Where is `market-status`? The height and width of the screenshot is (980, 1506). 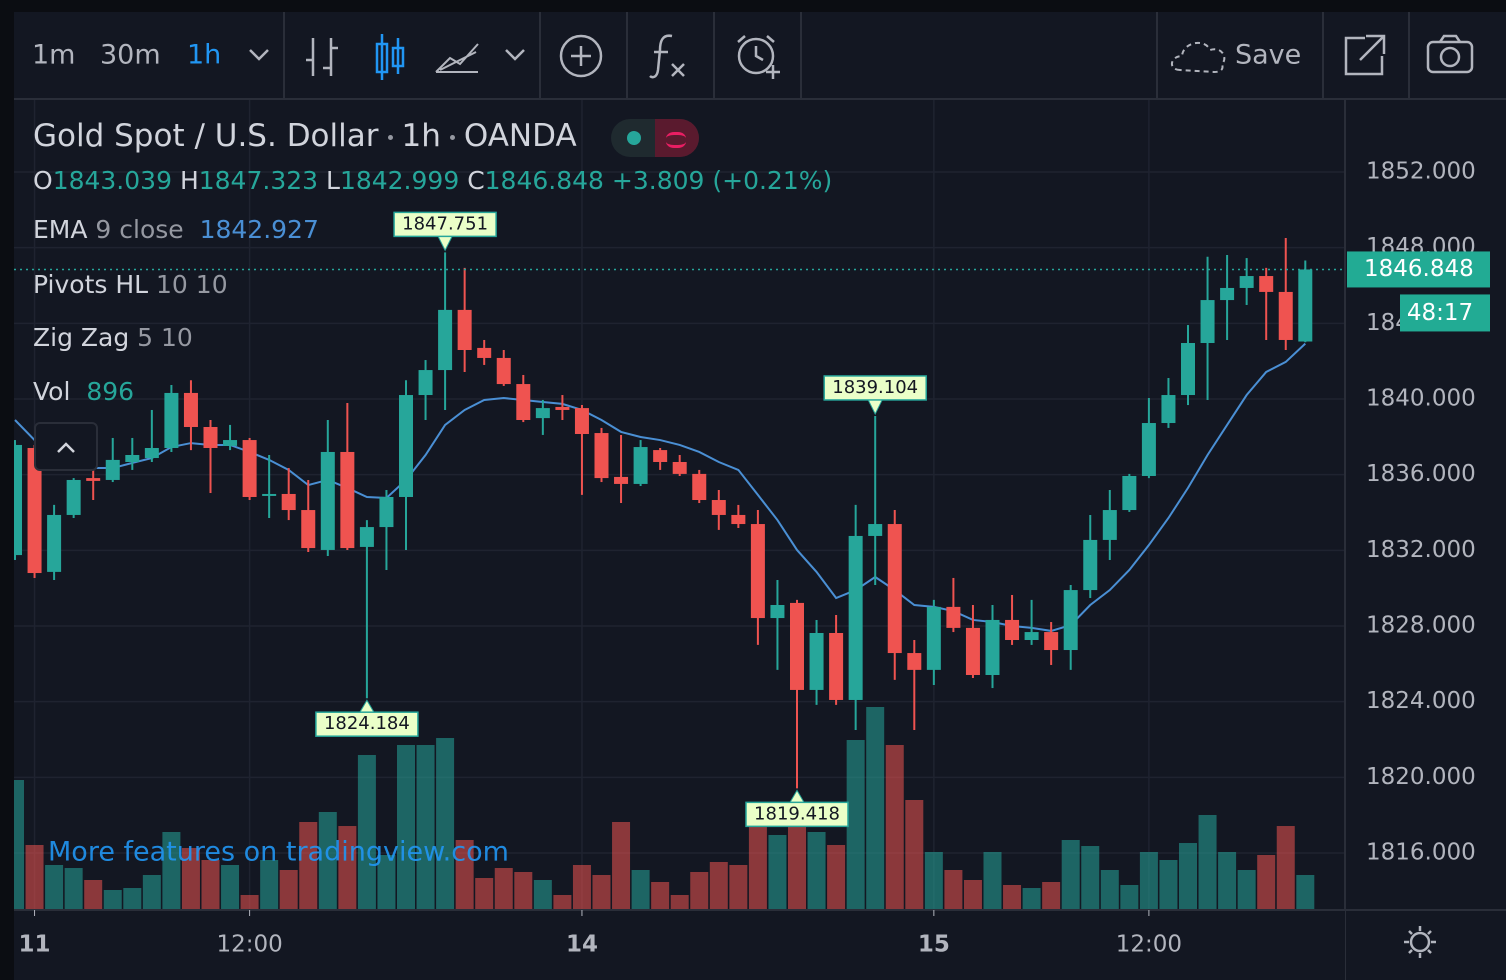
market-status is located at coordinates (654, 137).